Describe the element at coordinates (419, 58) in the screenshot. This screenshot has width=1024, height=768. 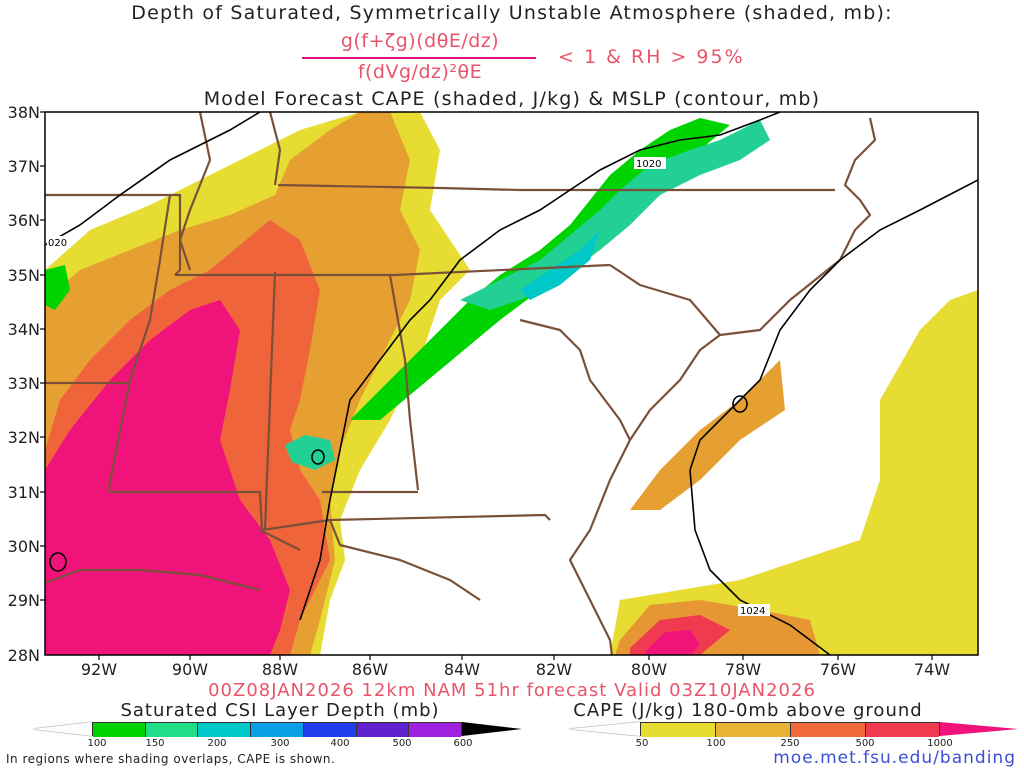
I see `fraction-bar` at that location.